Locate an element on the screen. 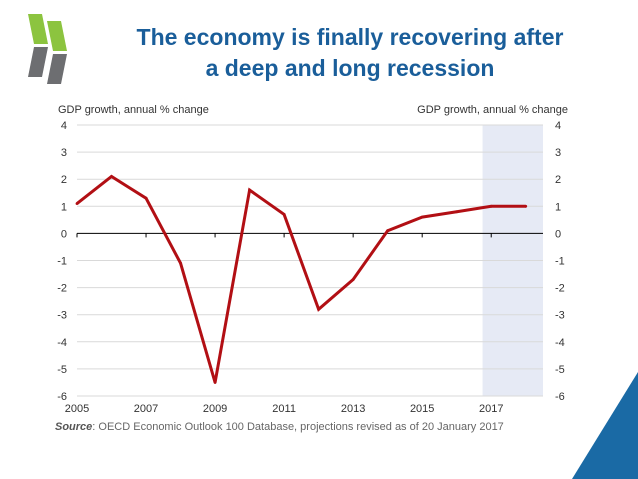 This screenshot has width=638, height=479. y-tick-label-right: -4 is located at coordinates (560, 343).